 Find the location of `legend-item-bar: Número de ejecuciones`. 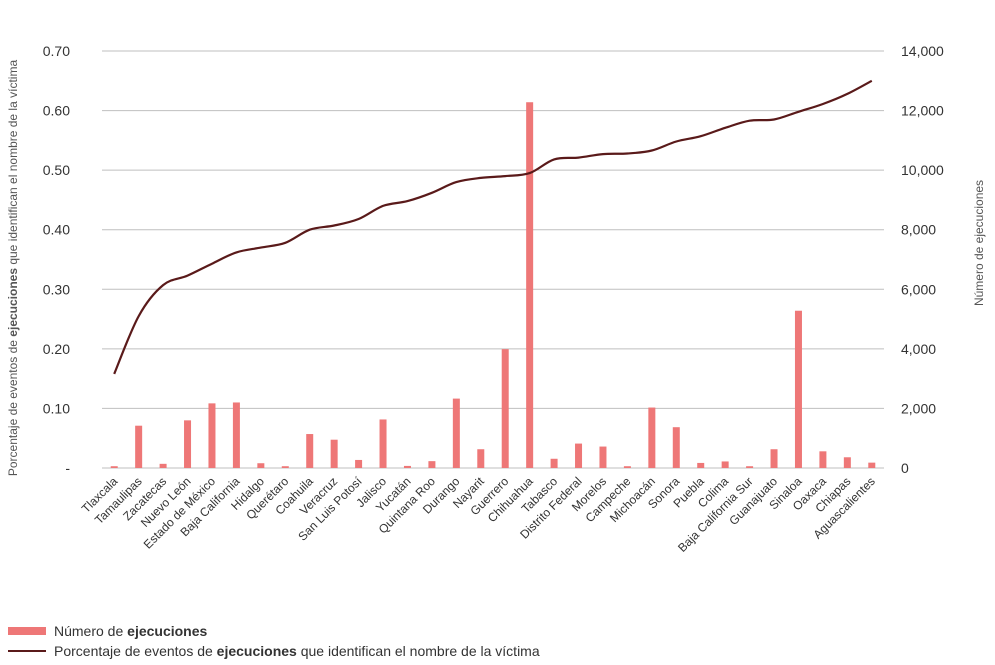

legend-item-bar: Número de ejecuciones is located at coordinates (107, 631).